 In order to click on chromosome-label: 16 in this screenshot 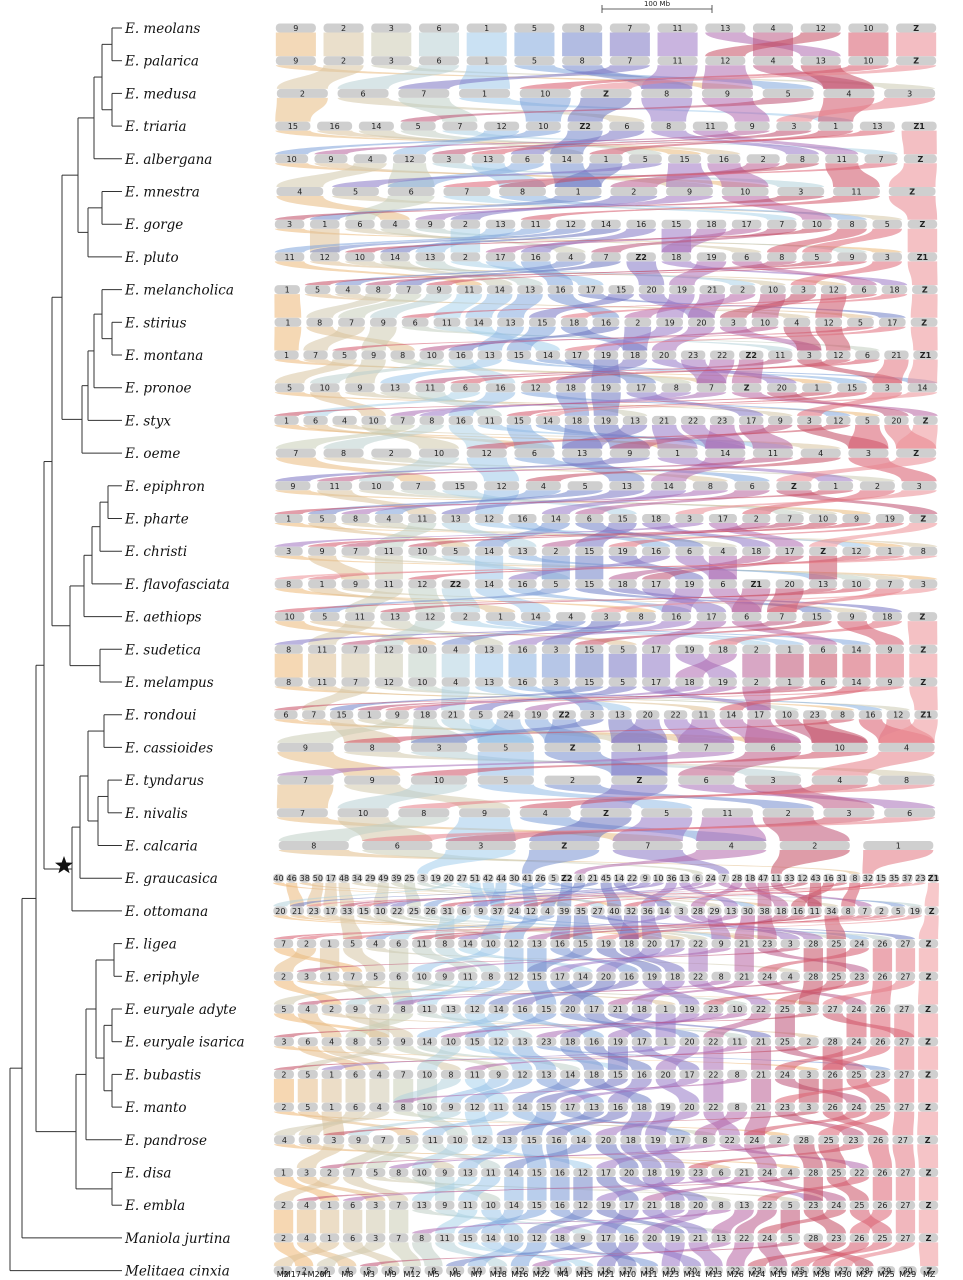, I will do `click(629, 1238)`.